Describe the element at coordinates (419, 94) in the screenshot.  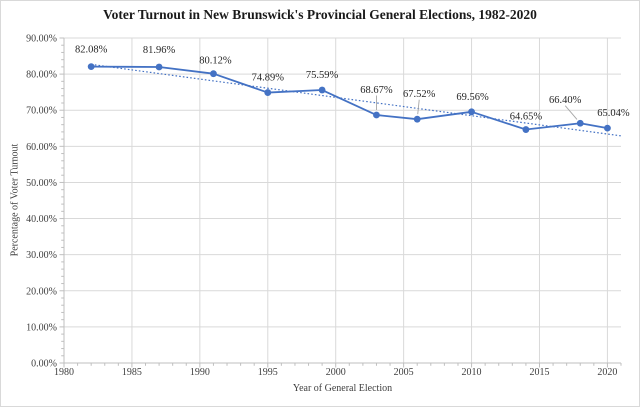
I see `data-label: 67.52%` at that location.